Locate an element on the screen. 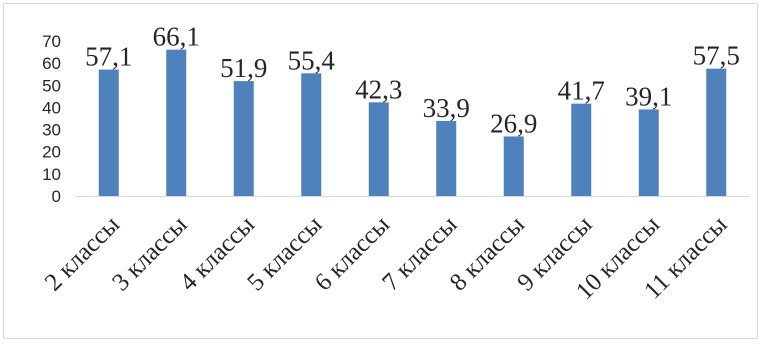 The height and width of the screenshot is (345, 766). y-axis-ticks: 0 10 20 30 40 50 60 70 is located at coordinates (51, 119).